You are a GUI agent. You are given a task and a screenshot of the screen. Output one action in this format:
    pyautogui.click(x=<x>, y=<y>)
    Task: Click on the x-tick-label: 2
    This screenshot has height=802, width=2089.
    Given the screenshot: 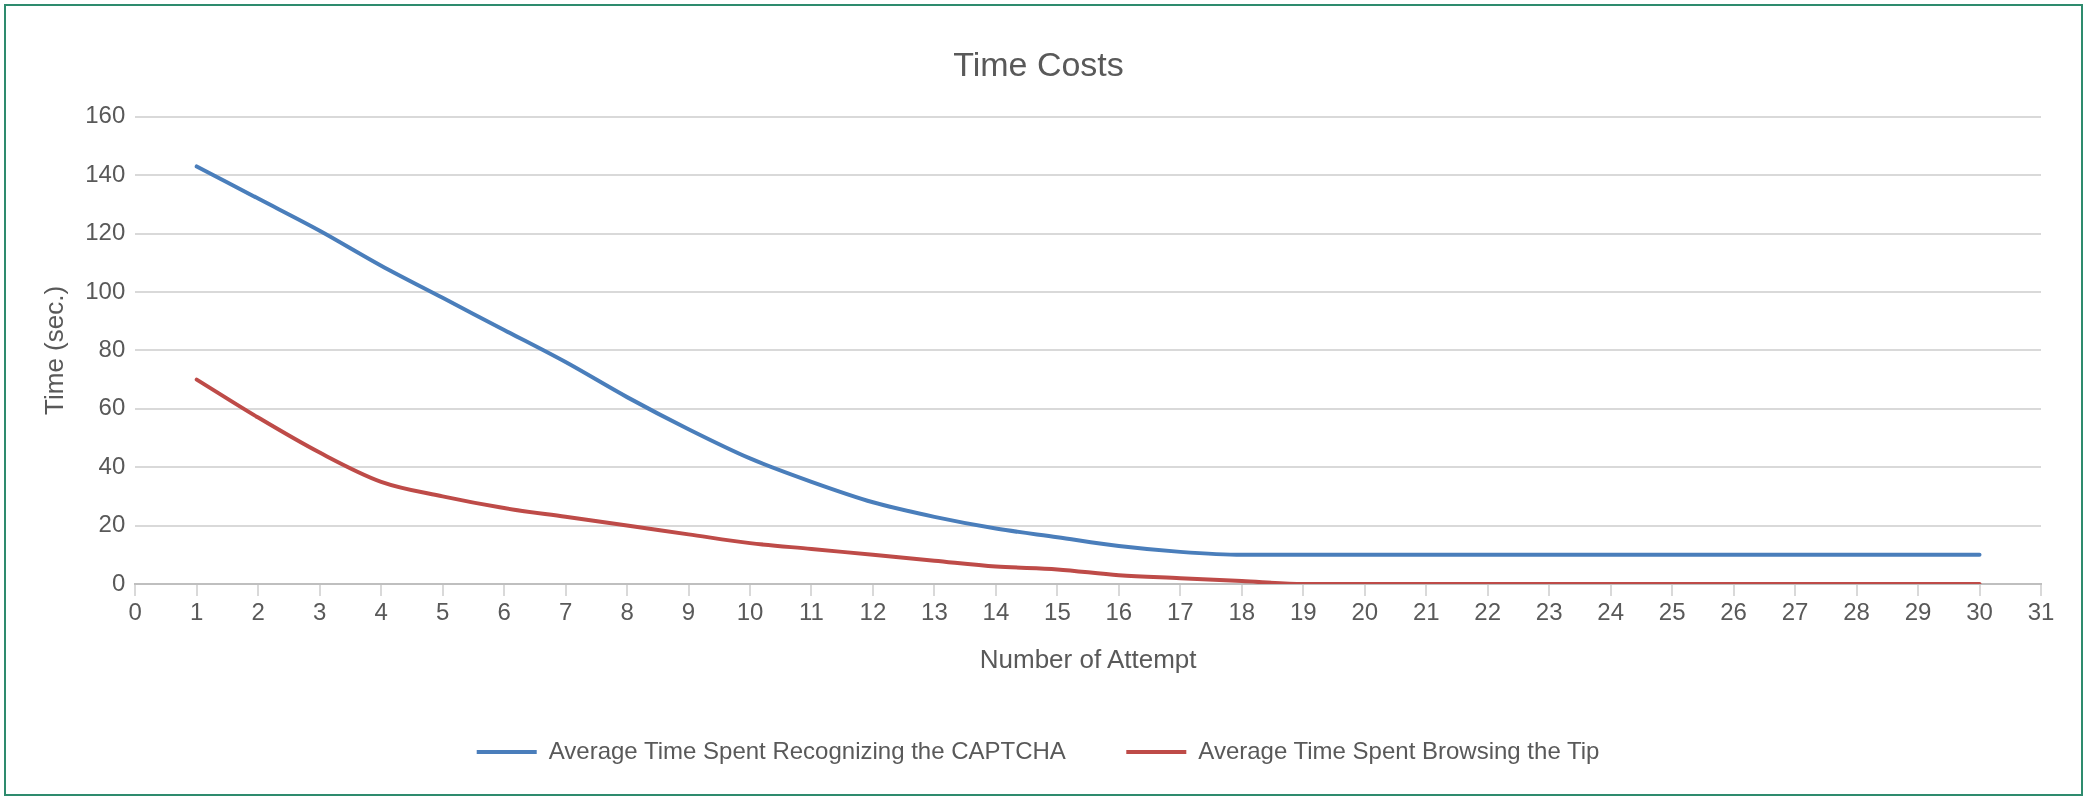 What is the action you would take?
    pyautogui.click(x=258, y=612)
    